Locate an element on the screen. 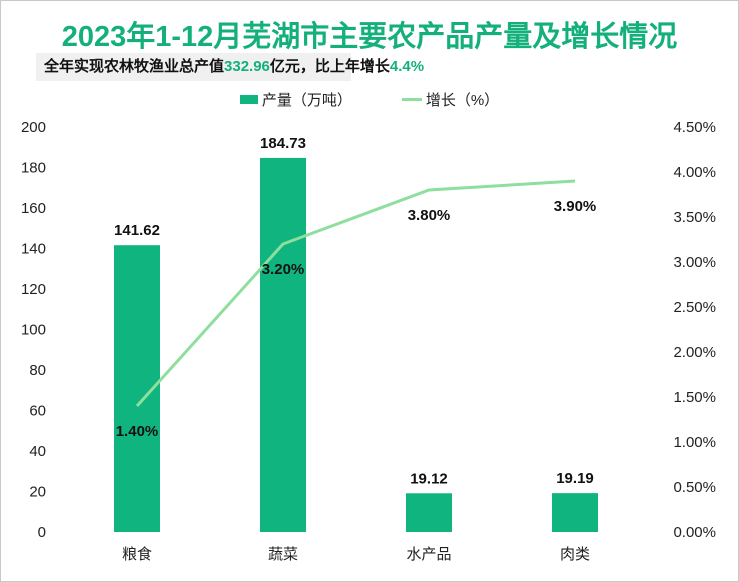  y-tick-label: 0 is located at coordinates (42, 532).